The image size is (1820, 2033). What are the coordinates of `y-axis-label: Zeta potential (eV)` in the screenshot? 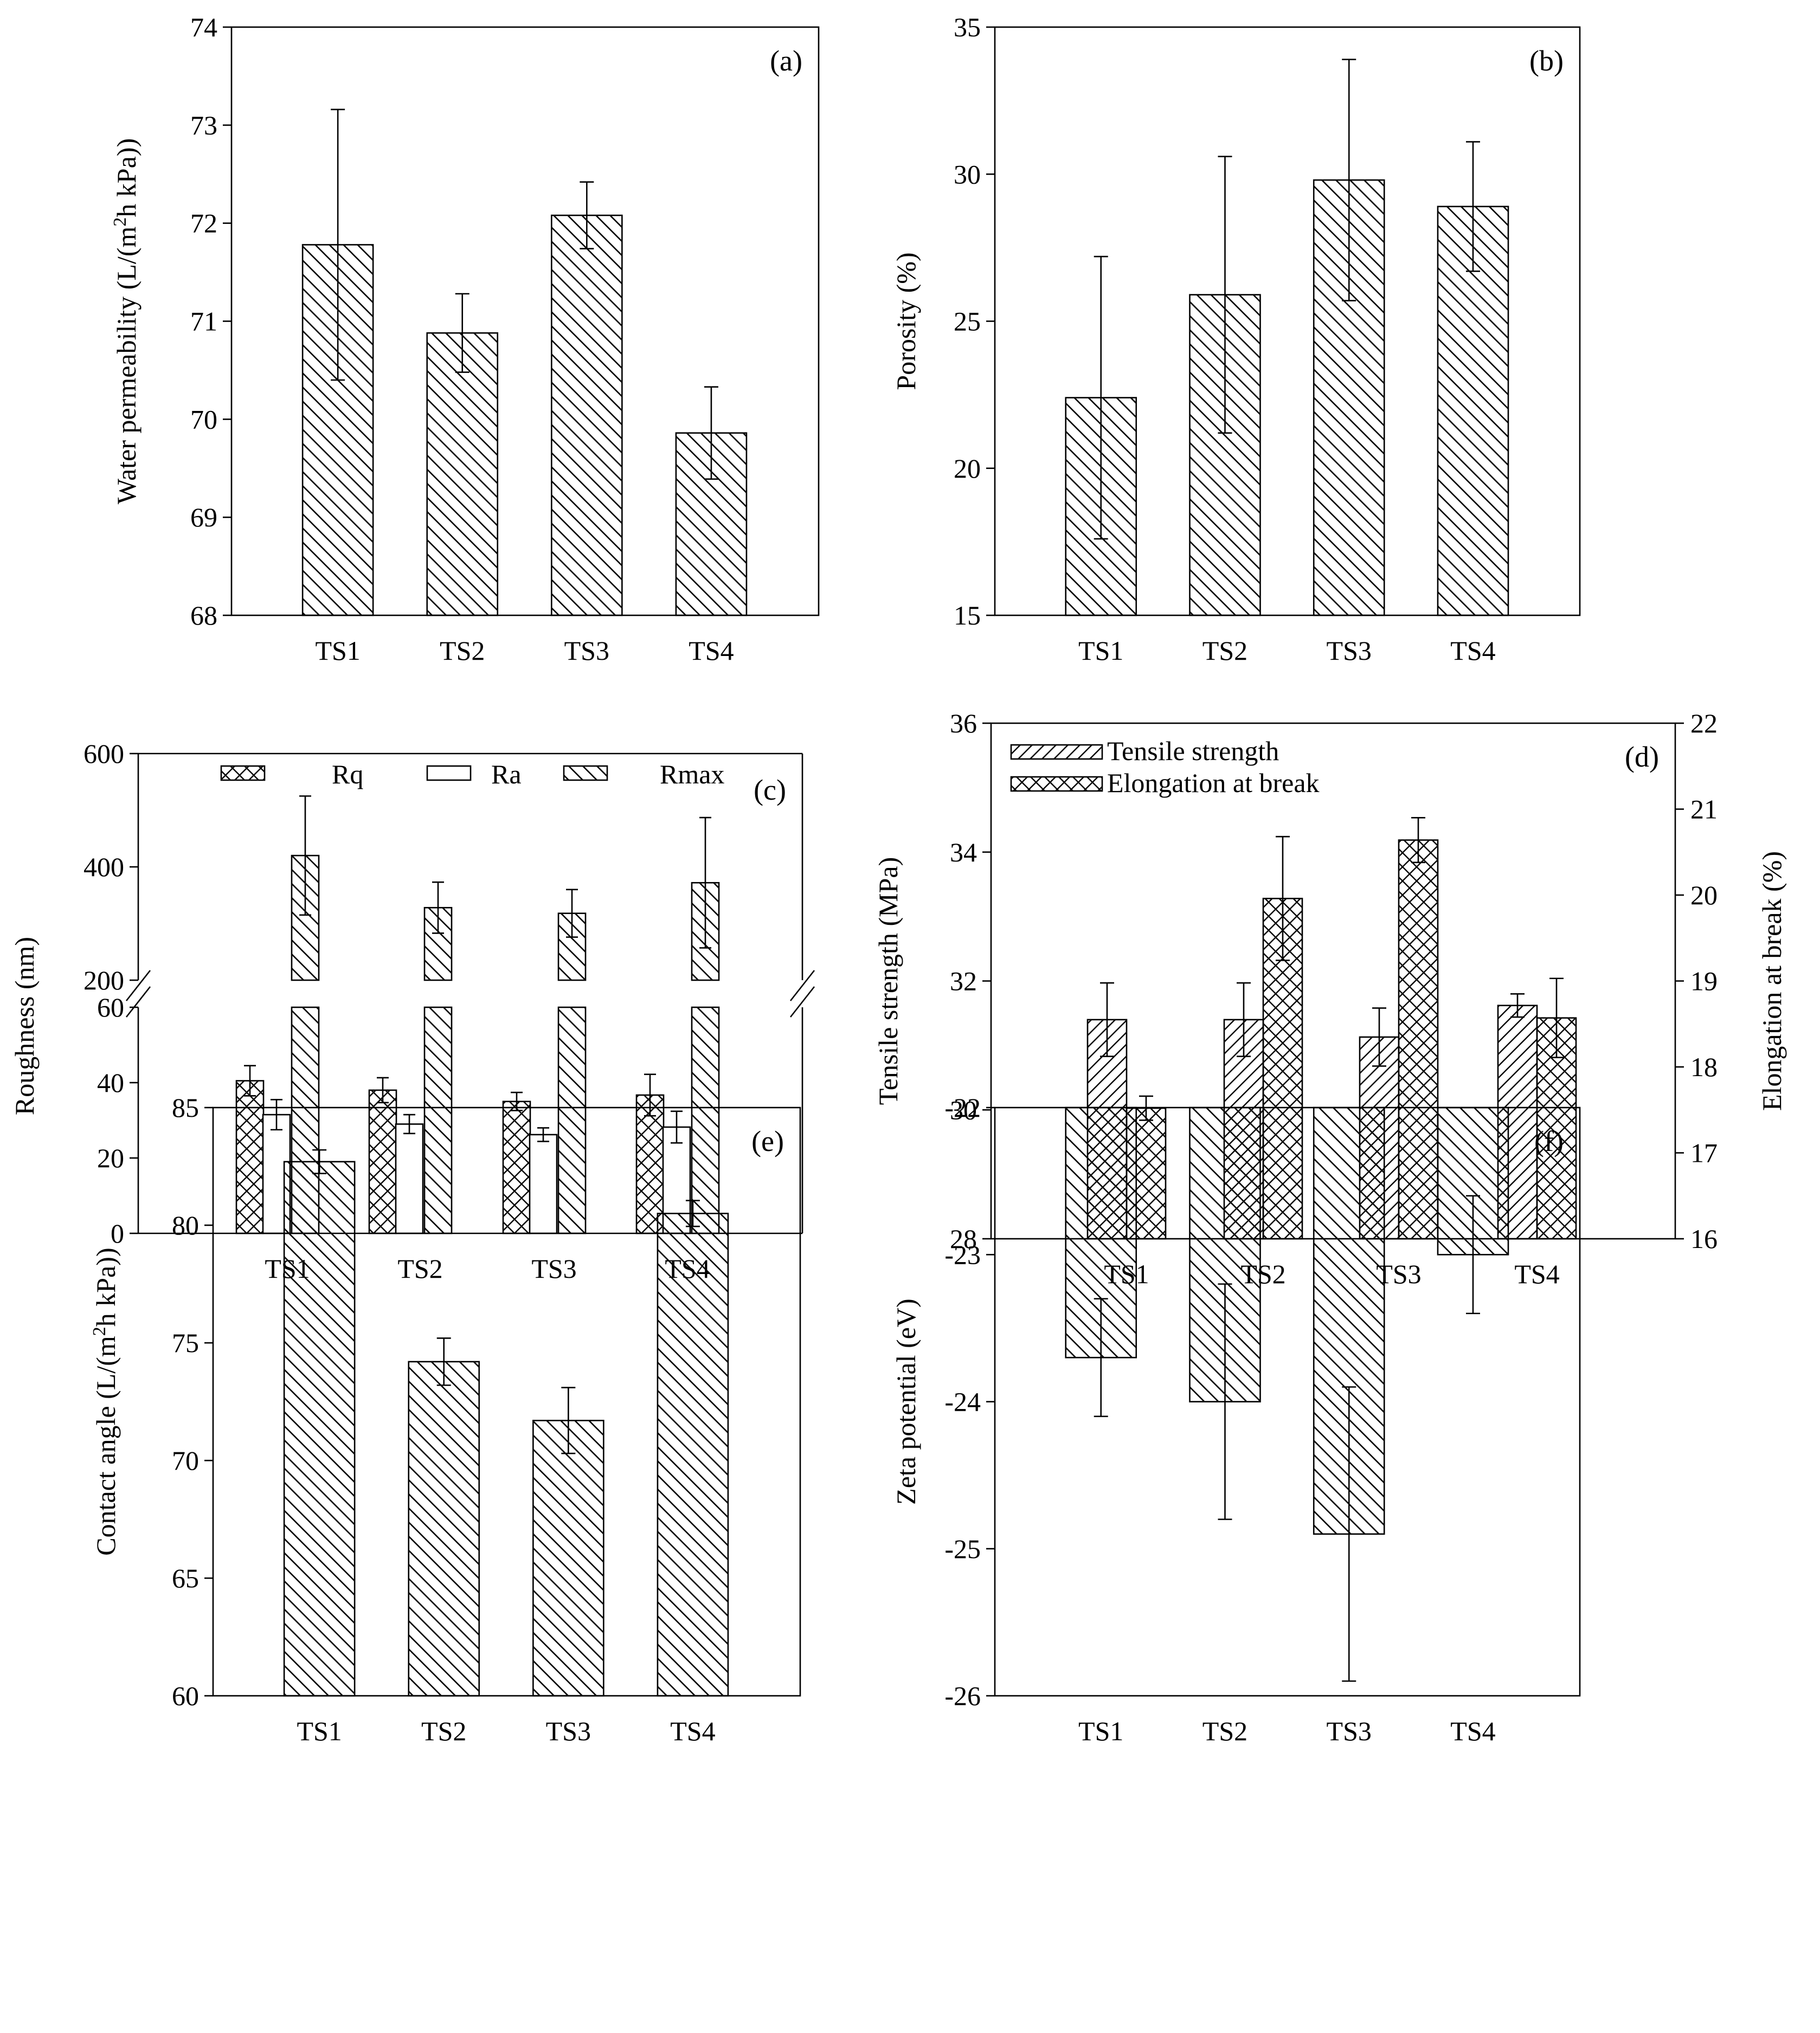 It's located at (906, 1401).